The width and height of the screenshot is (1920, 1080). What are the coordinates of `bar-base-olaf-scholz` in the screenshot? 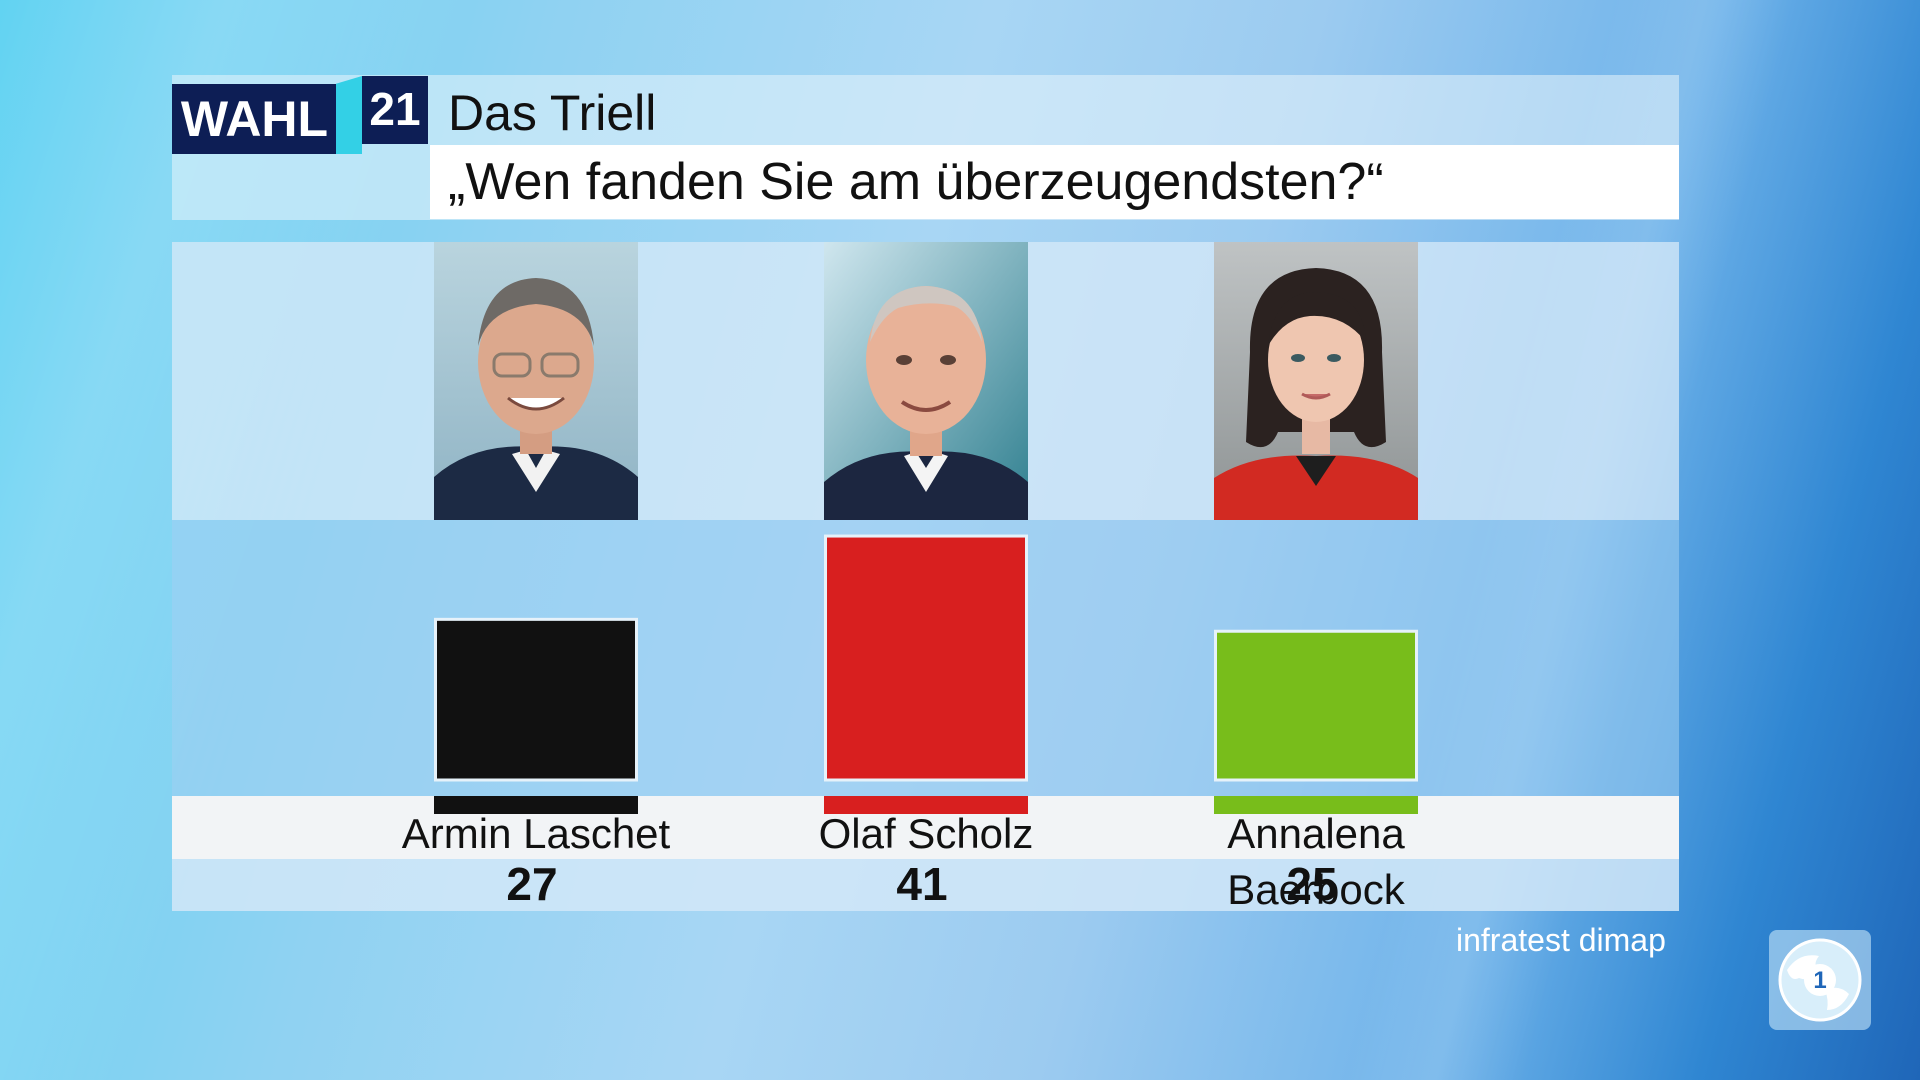 It's located at (926, 805).